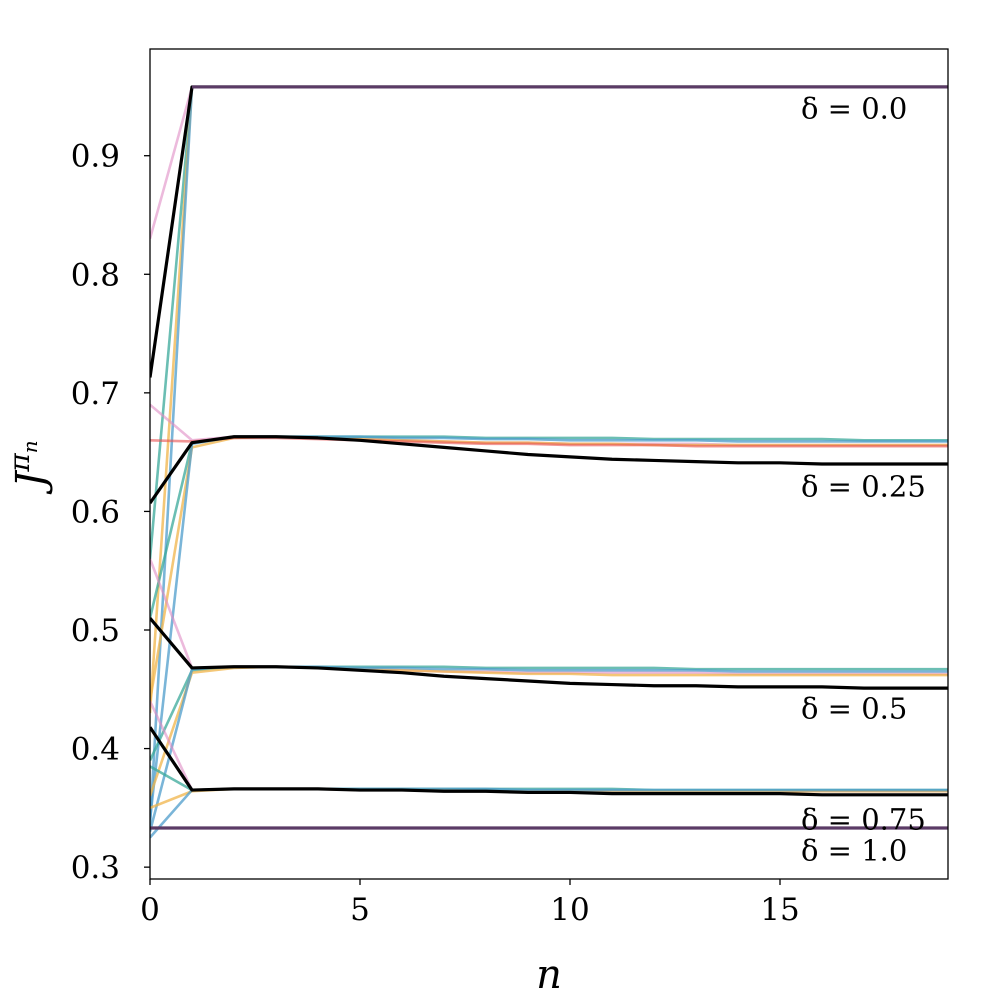  What do you see at coordinates (854, 708) in the screenshot?
I see `delta-annotation: δ = 0.5` at bounding box center [854, 708].